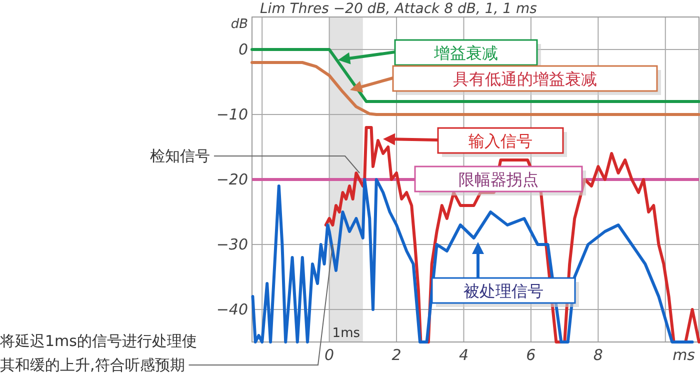 The height and width of the screenshot is (376, 700). Describe the element at coordinates (504, 291) in the screenshot. I see `series-label: 被处理信号` at that location.